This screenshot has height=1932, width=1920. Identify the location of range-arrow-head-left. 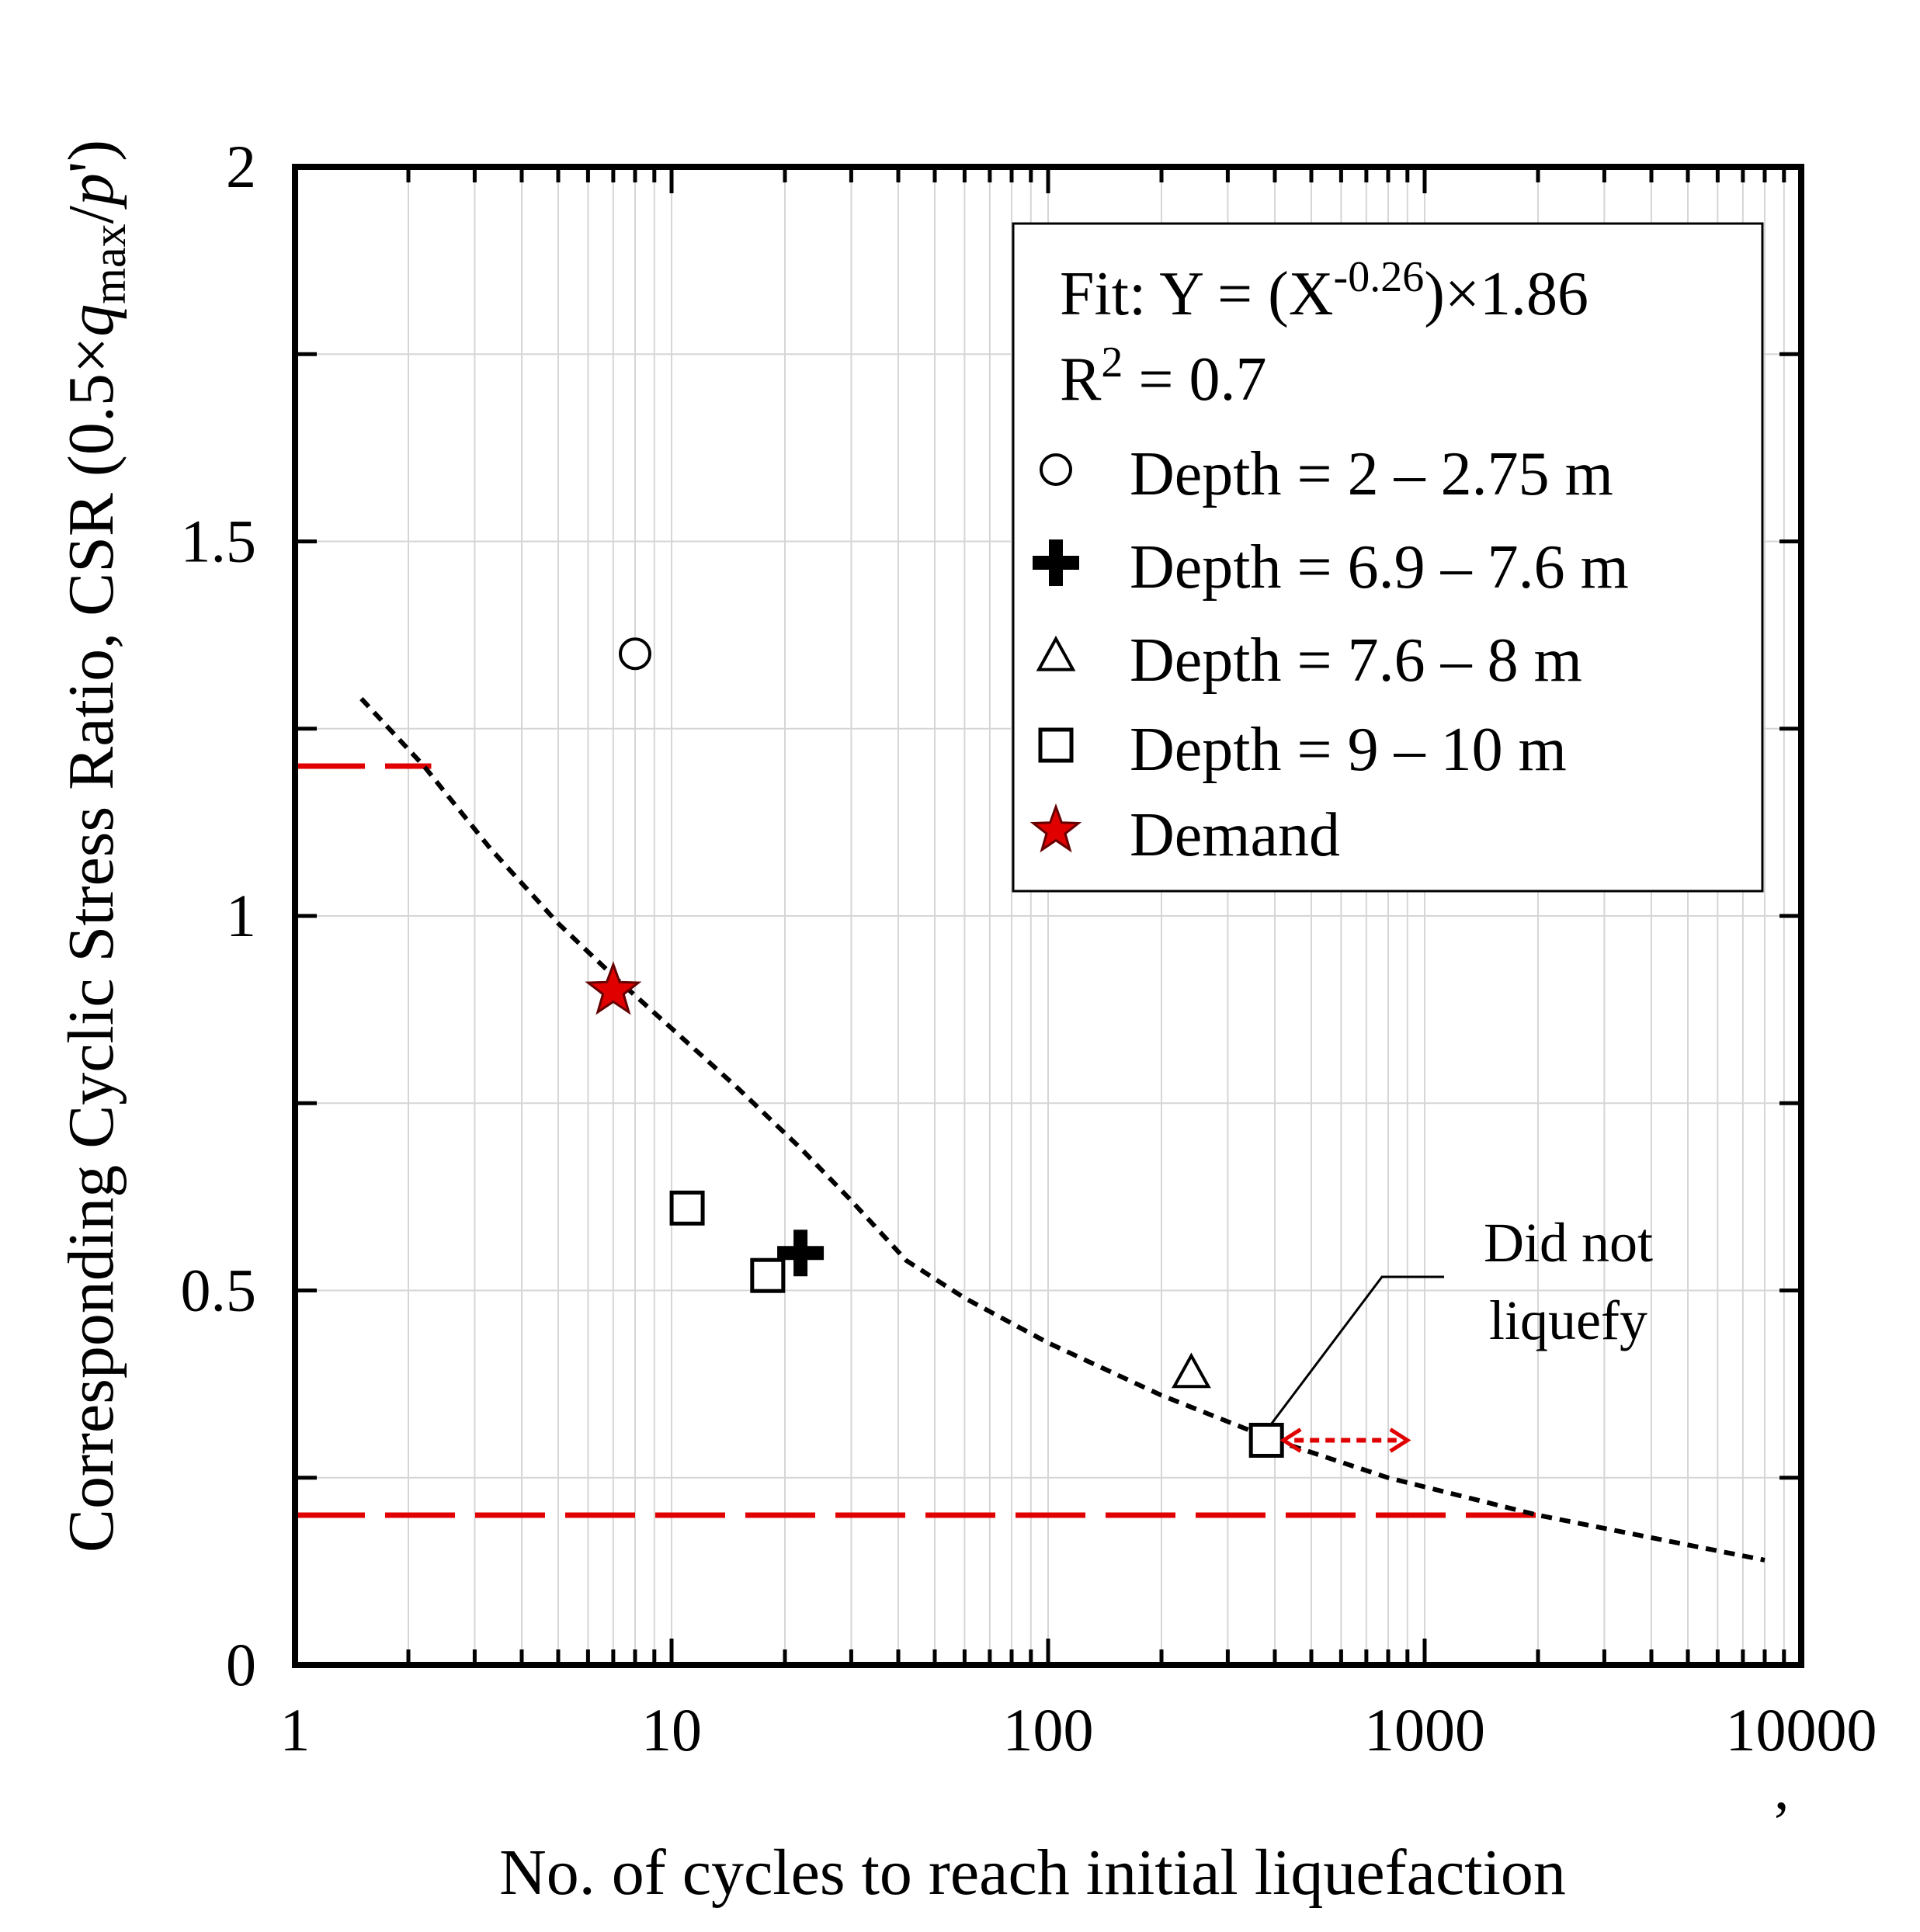
(1291, 1440).